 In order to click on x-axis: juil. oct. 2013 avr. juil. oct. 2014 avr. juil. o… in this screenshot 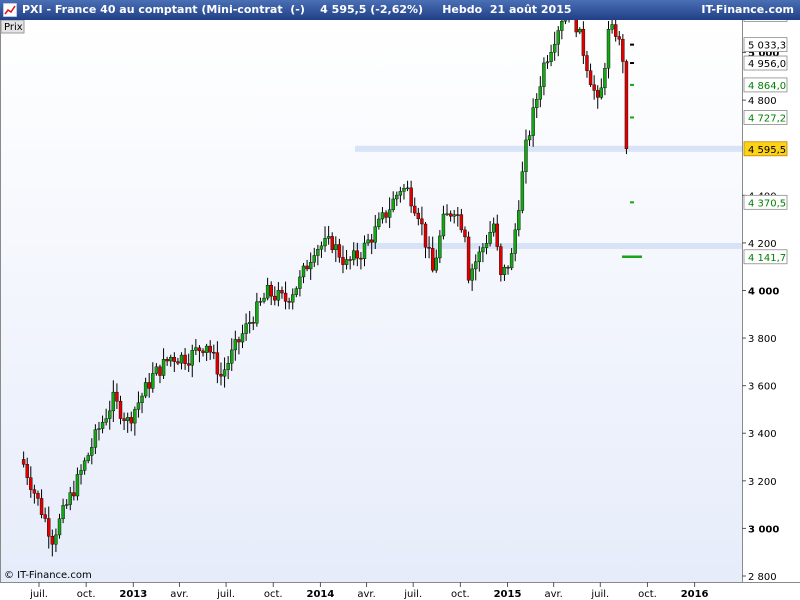, I will do `click(369, 591)`.